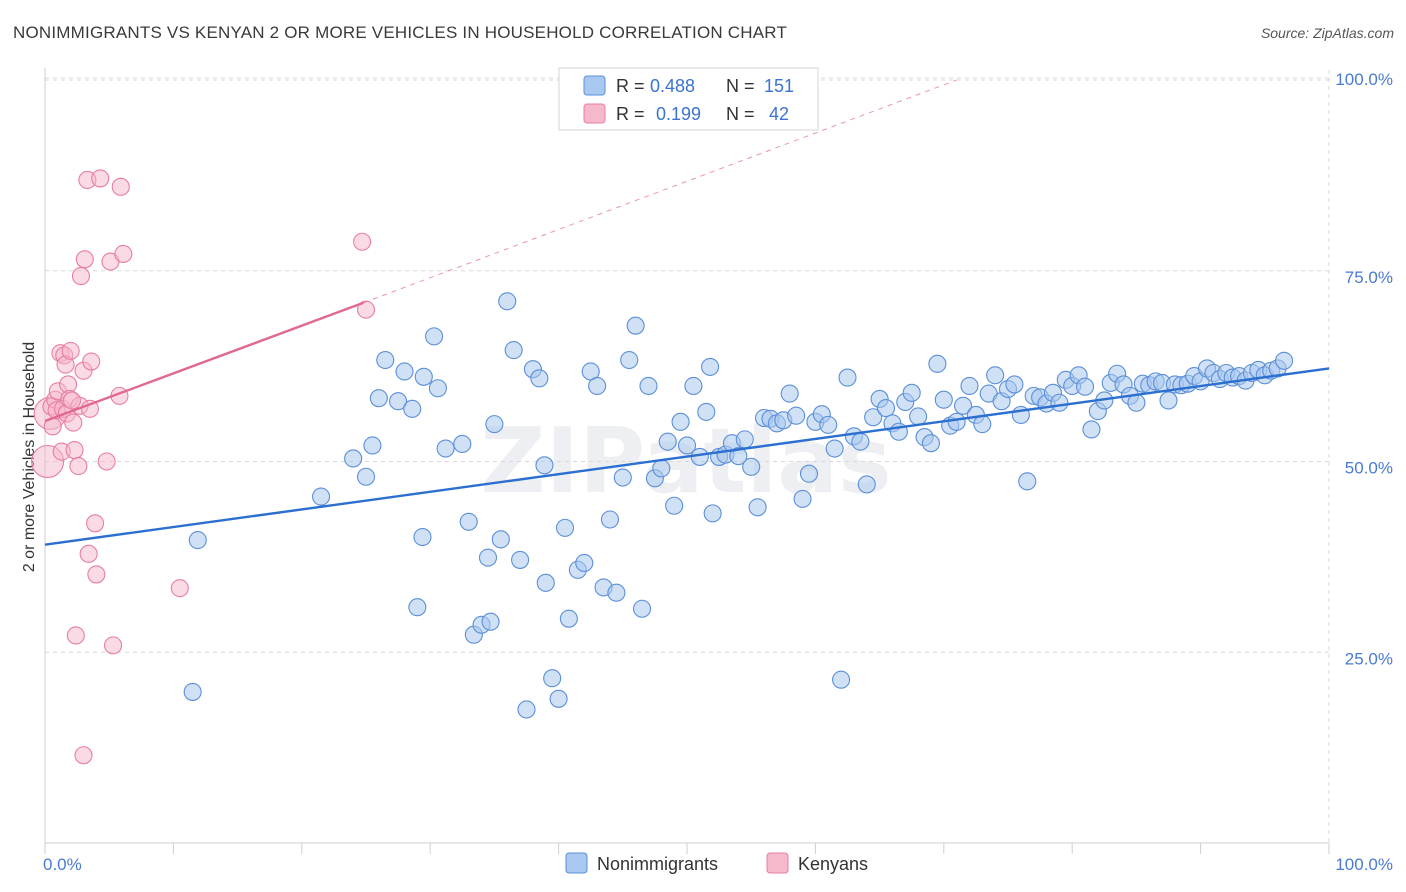  What do you see at coordinates (833, 864) in the screenshot?
I see `bottom-legend-kenyans: Kenyans` at bounding box center [833, 864].